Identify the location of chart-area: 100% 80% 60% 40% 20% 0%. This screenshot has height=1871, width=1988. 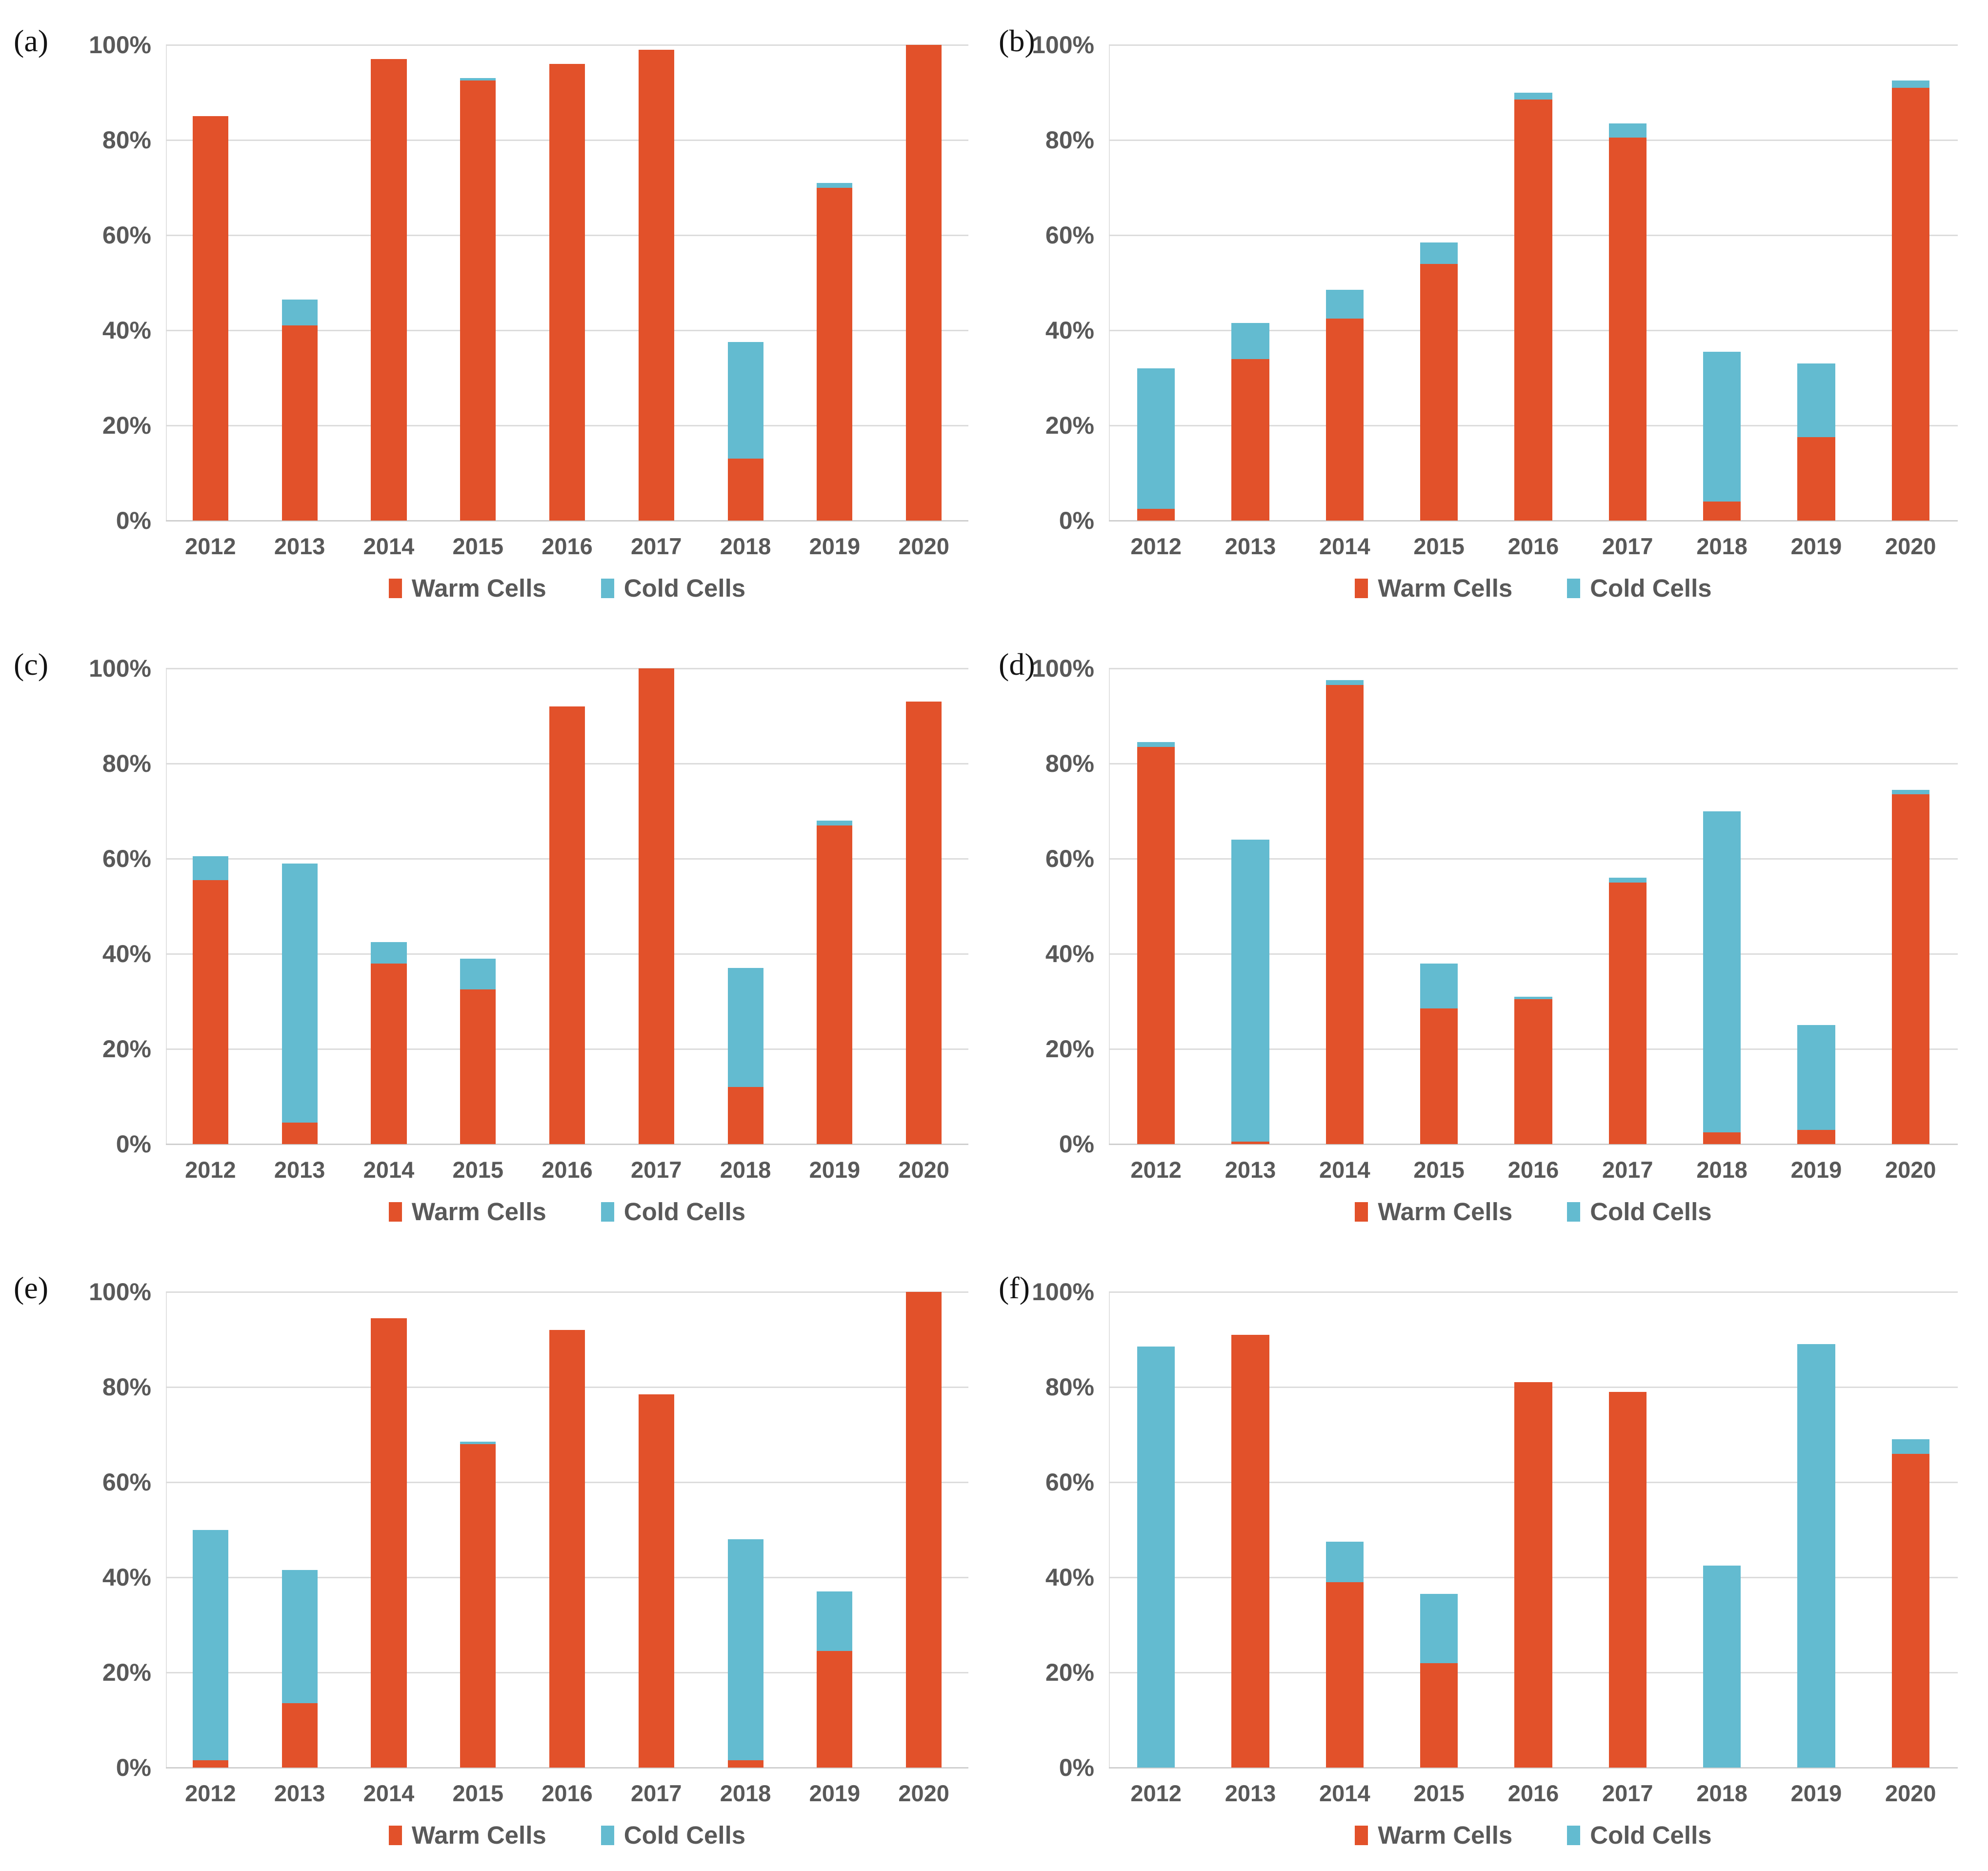
(1479, 1530).